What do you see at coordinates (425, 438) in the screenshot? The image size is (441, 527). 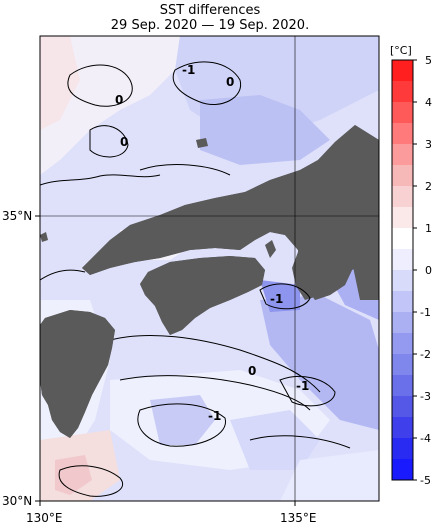 I see `colorbar-tick-label: -4` at bounding box center [425, 438].